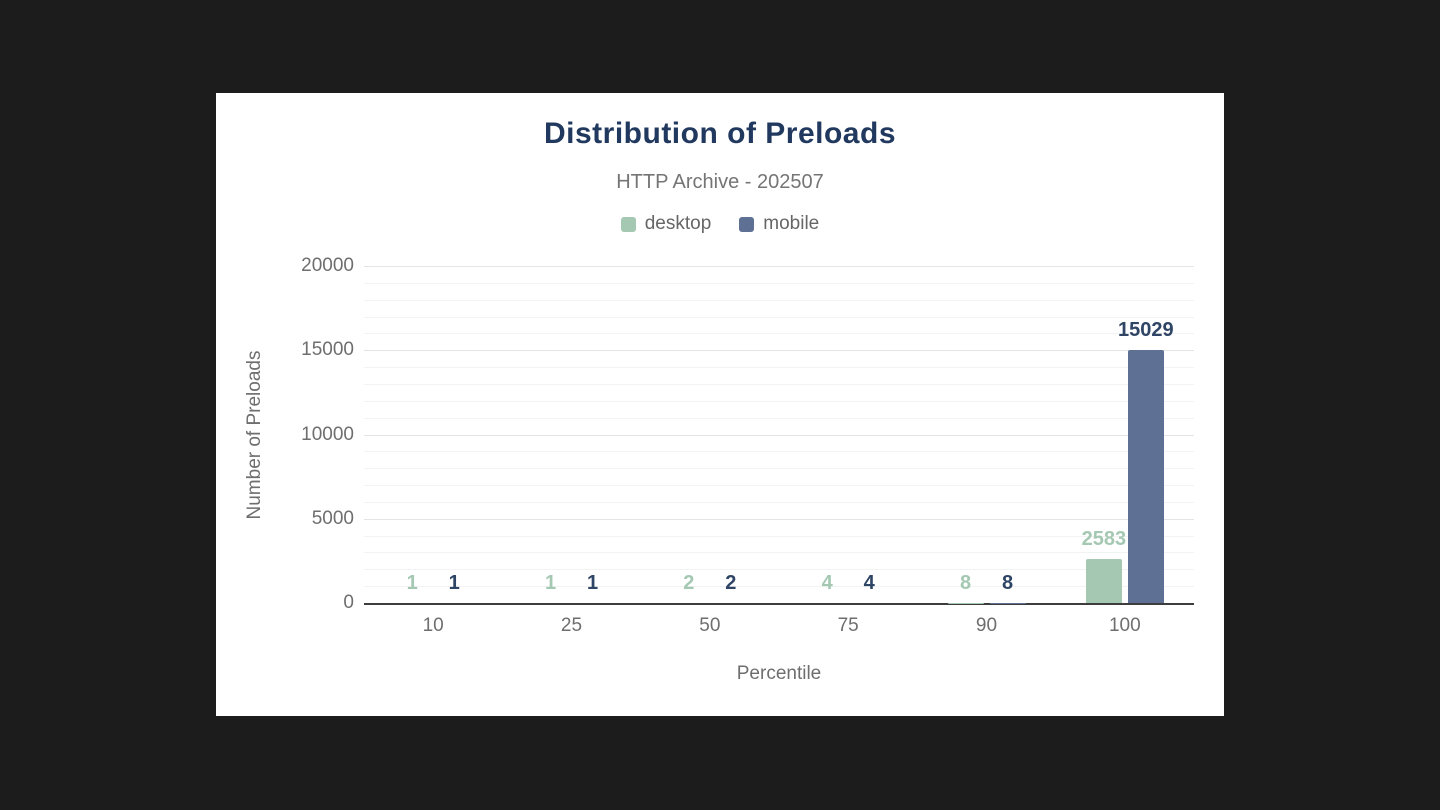 This screenshot has height=810, width=1440. Describe the element at coordinates (965, 582) in the screenshot. I see `value-label-desktop-90: 8` at that location.